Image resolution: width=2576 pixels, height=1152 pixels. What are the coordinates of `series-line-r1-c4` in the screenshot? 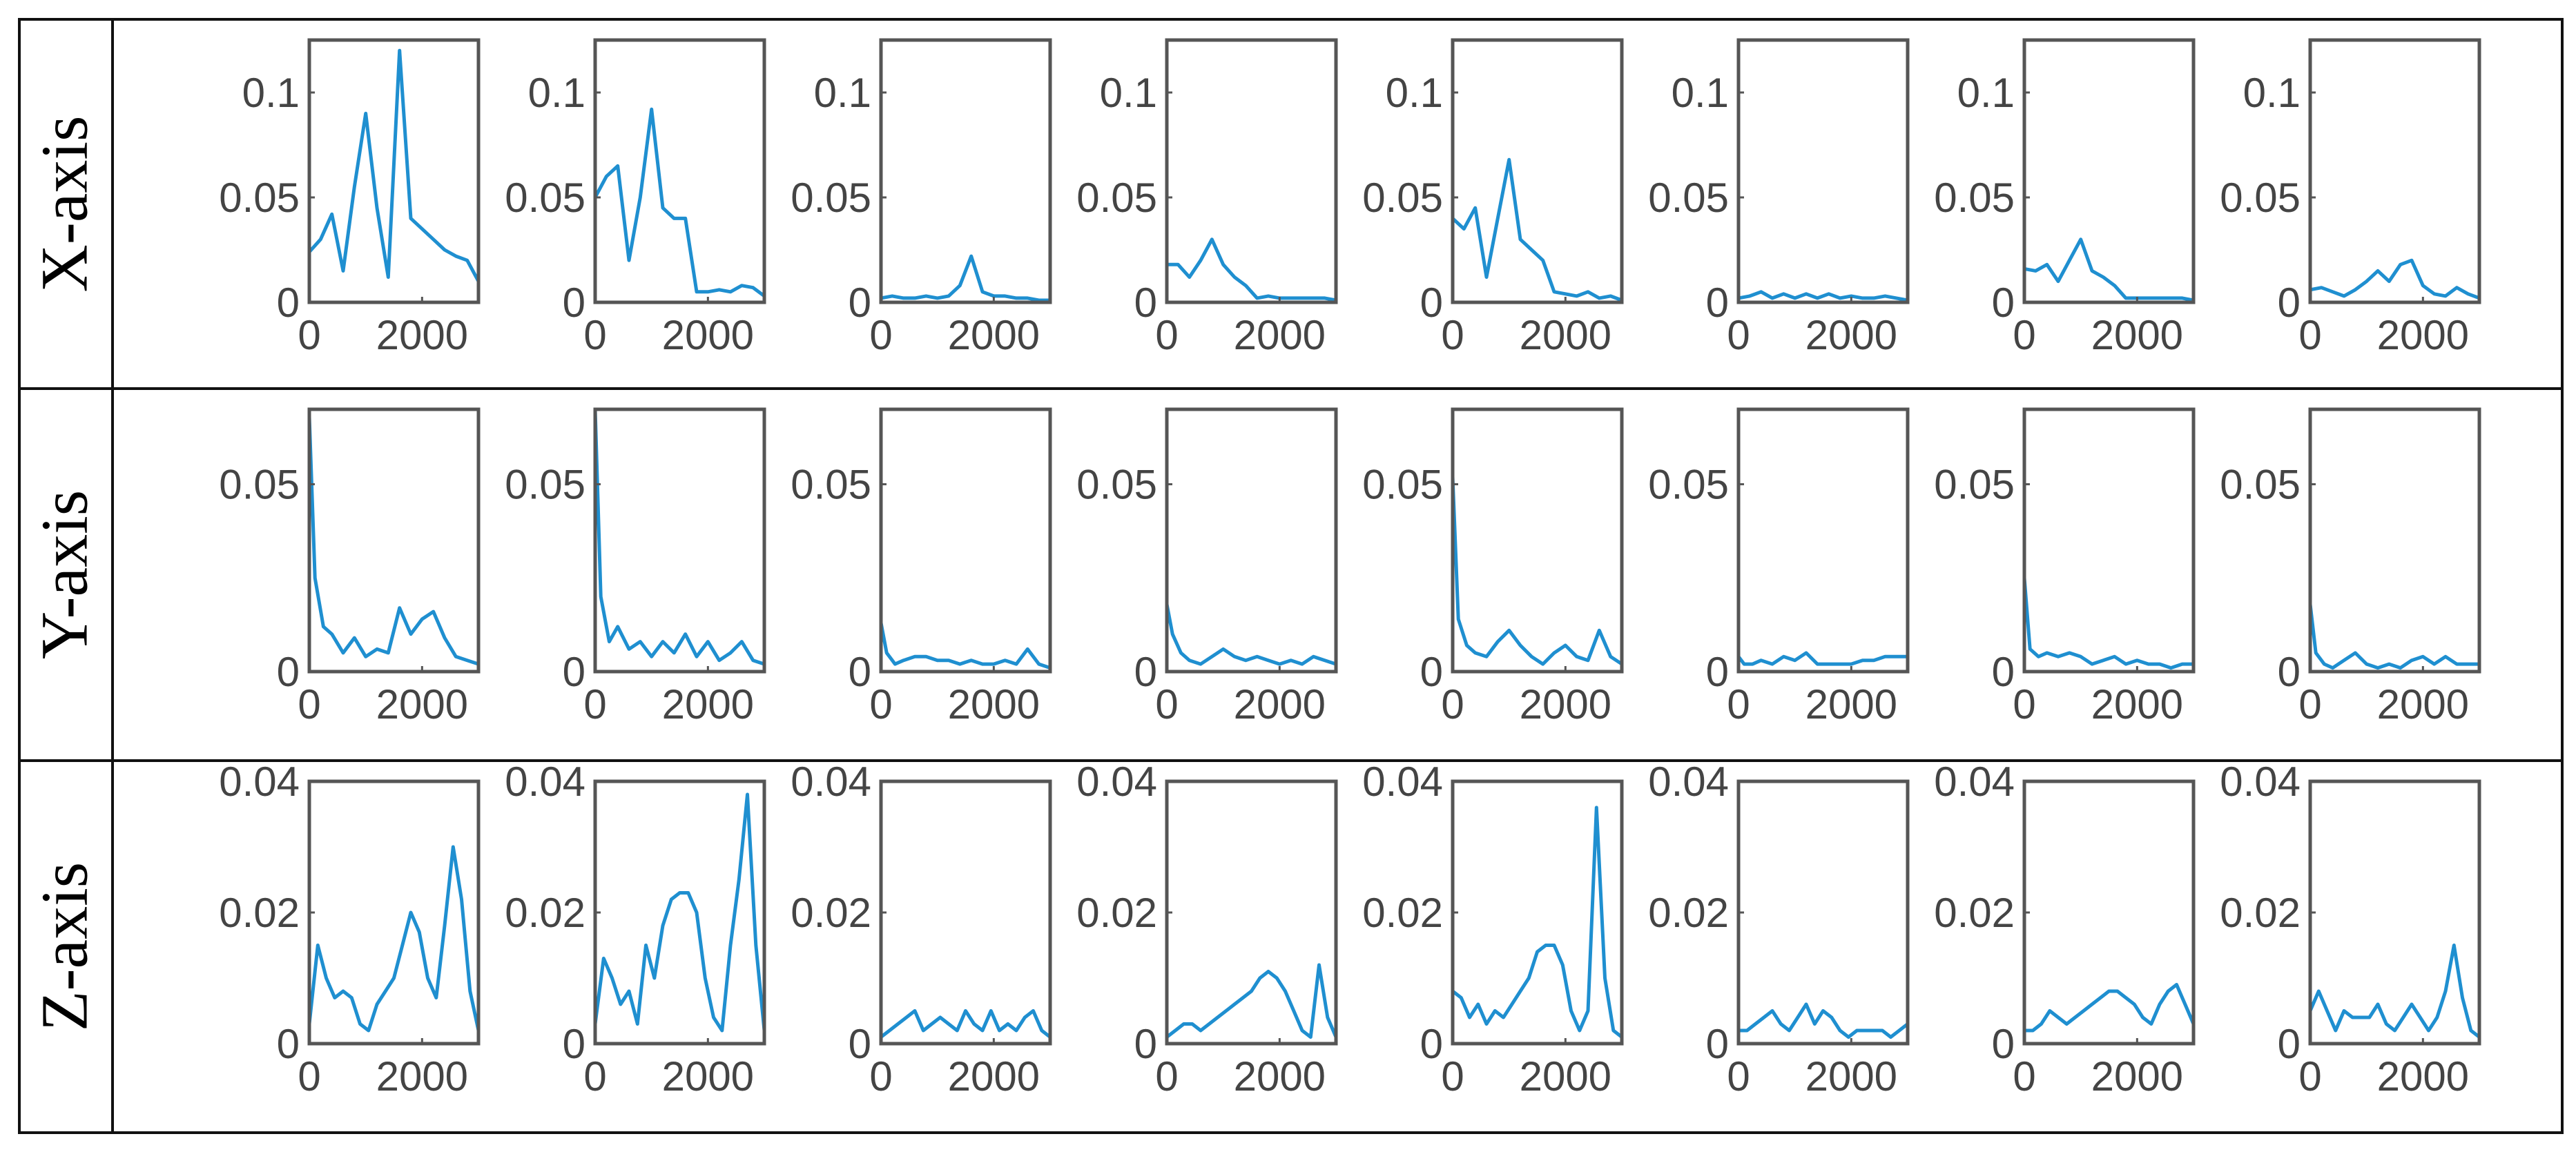 It's located at (1537, 570).